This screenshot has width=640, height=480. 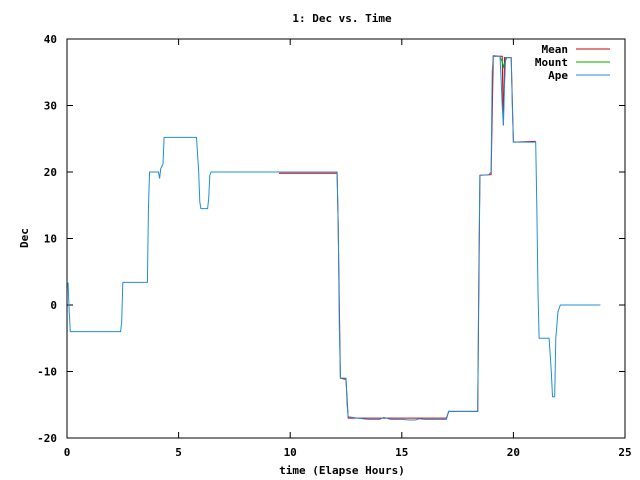 What do you see at coordinates (47, 372) in the screenshot?
I see `y-tick-label: -10` at bounding box center [47, 372].